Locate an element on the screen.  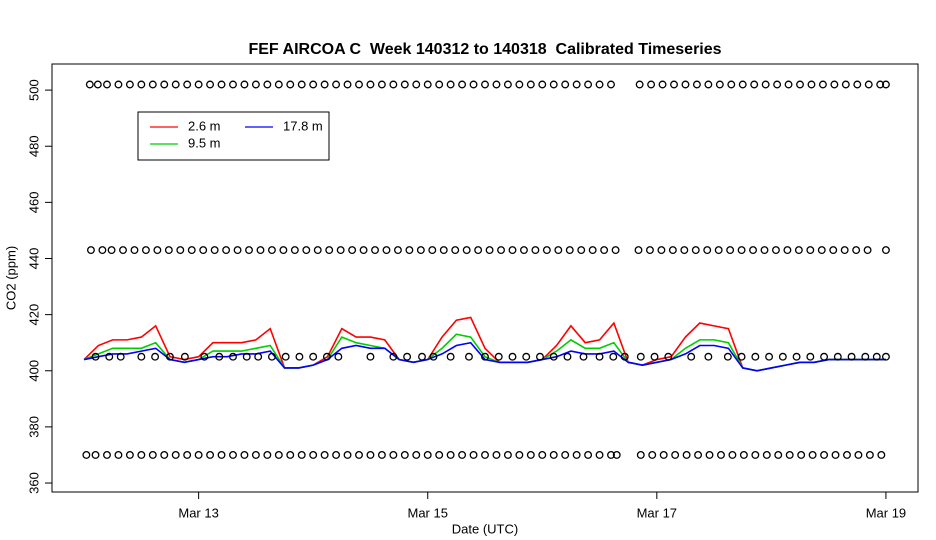
x-tick-label: Mar 13 is located at coordinates (198, 512).